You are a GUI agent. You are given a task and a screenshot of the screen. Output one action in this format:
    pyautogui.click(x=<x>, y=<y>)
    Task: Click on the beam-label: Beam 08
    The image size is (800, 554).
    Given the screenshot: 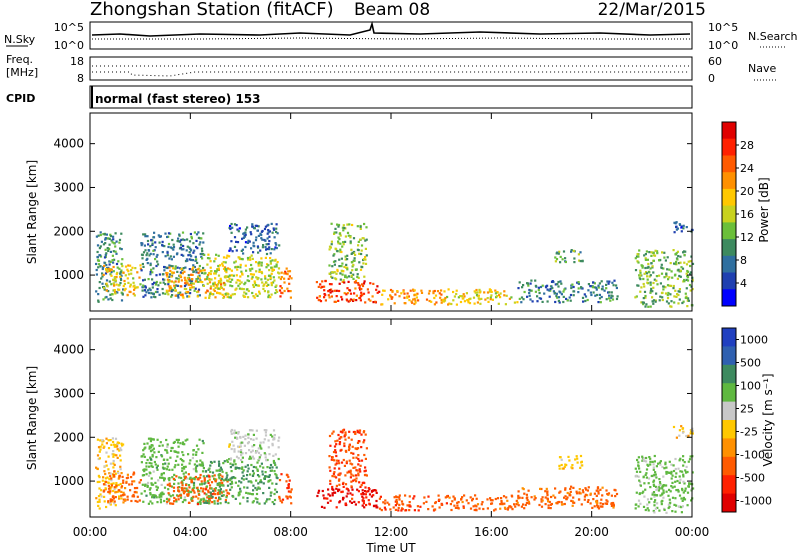 What is the action you would take?
    pyautogui.click(x=392, y=10)
    